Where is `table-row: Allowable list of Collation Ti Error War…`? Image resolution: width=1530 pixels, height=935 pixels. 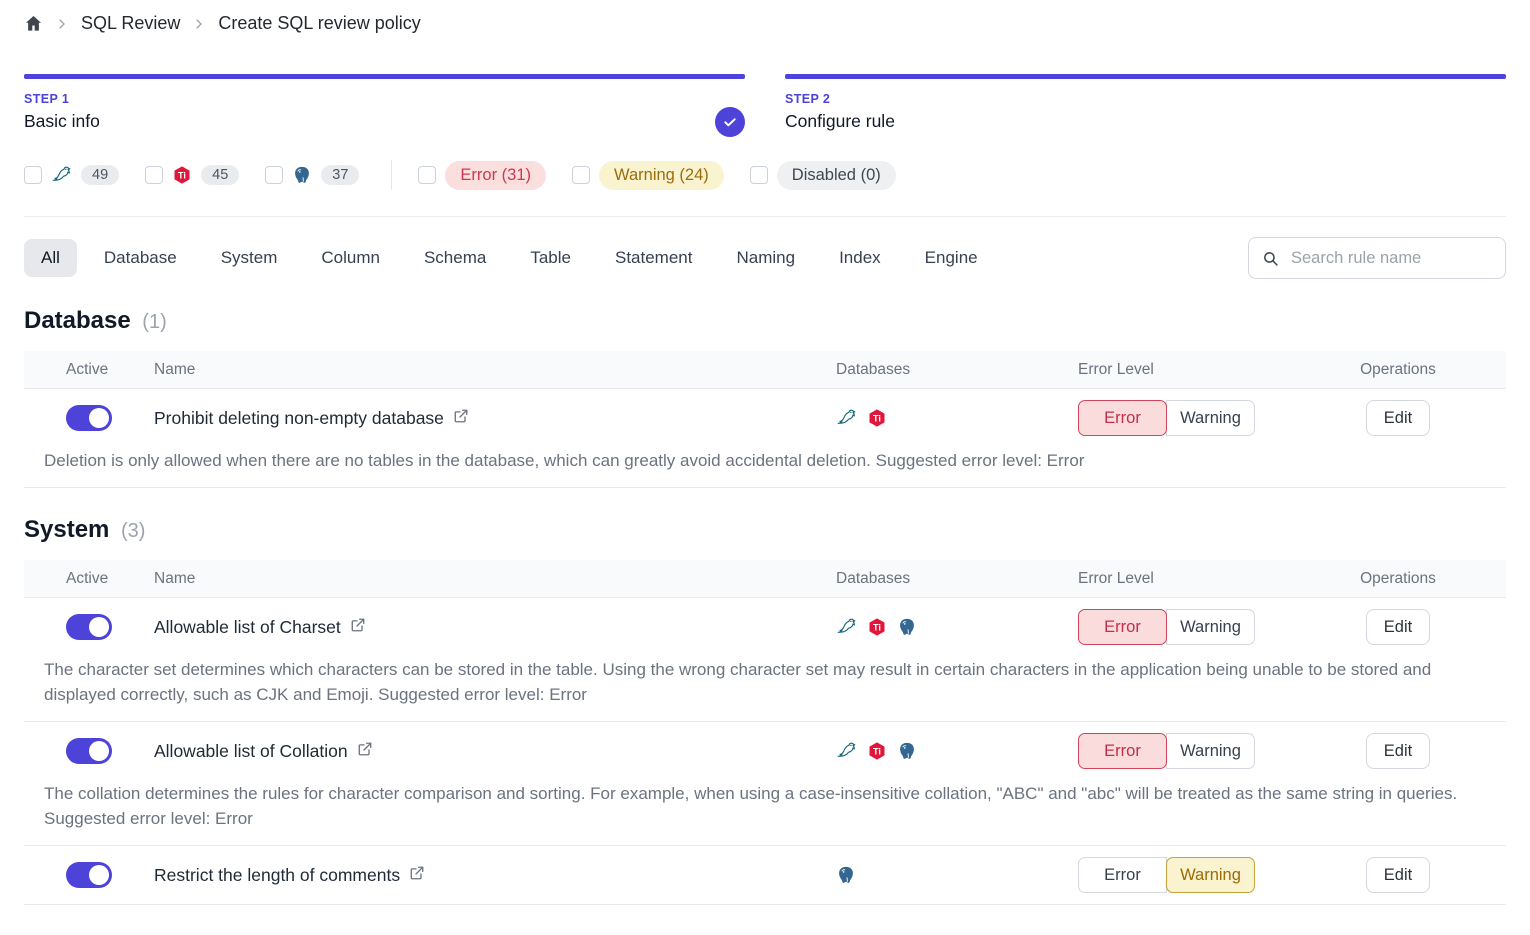 table-row: Allowable list of Collation Ti Error War… is located at coordinates (765, 784).